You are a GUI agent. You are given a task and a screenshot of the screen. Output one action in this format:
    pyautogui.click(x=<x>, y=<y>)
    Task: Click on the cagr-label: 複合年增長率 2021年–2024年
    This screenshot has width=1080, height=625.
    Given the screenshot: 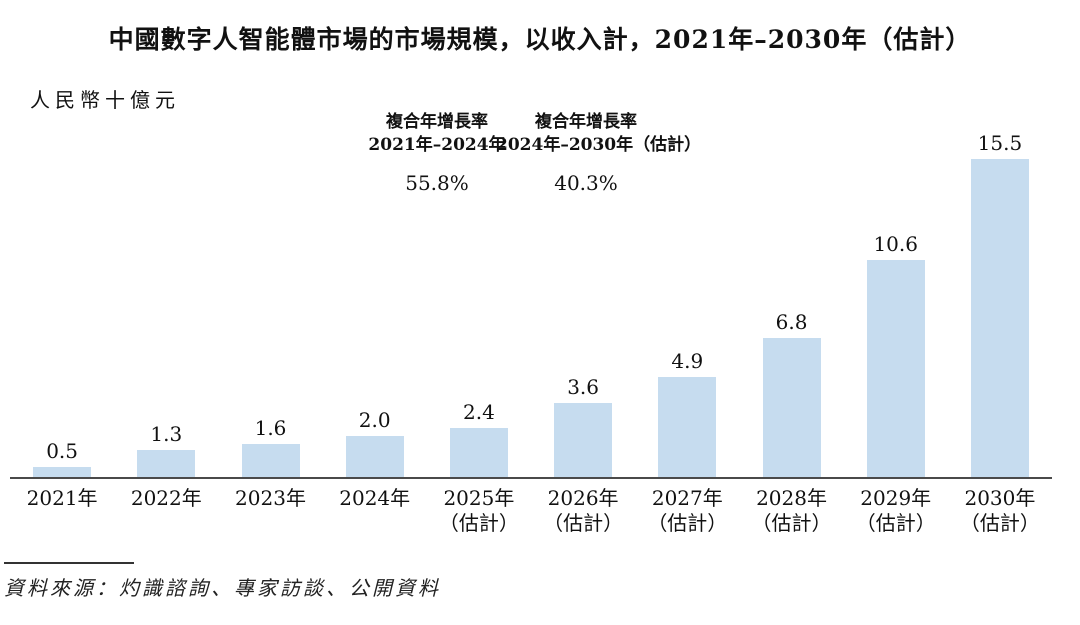 What is the action you would take?
    pyautogui.click(x=437, y=133)
    